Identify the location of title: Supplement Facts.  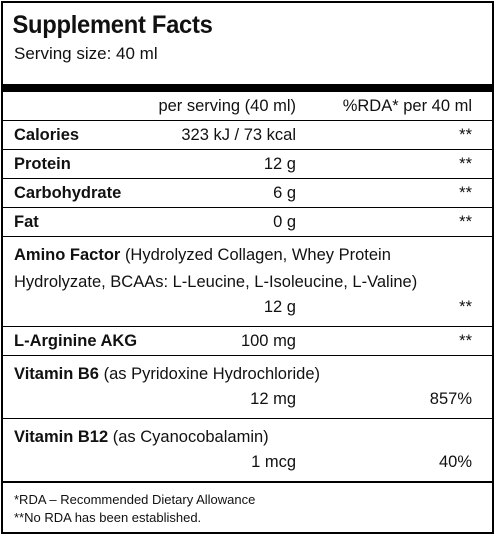
(112, 25).